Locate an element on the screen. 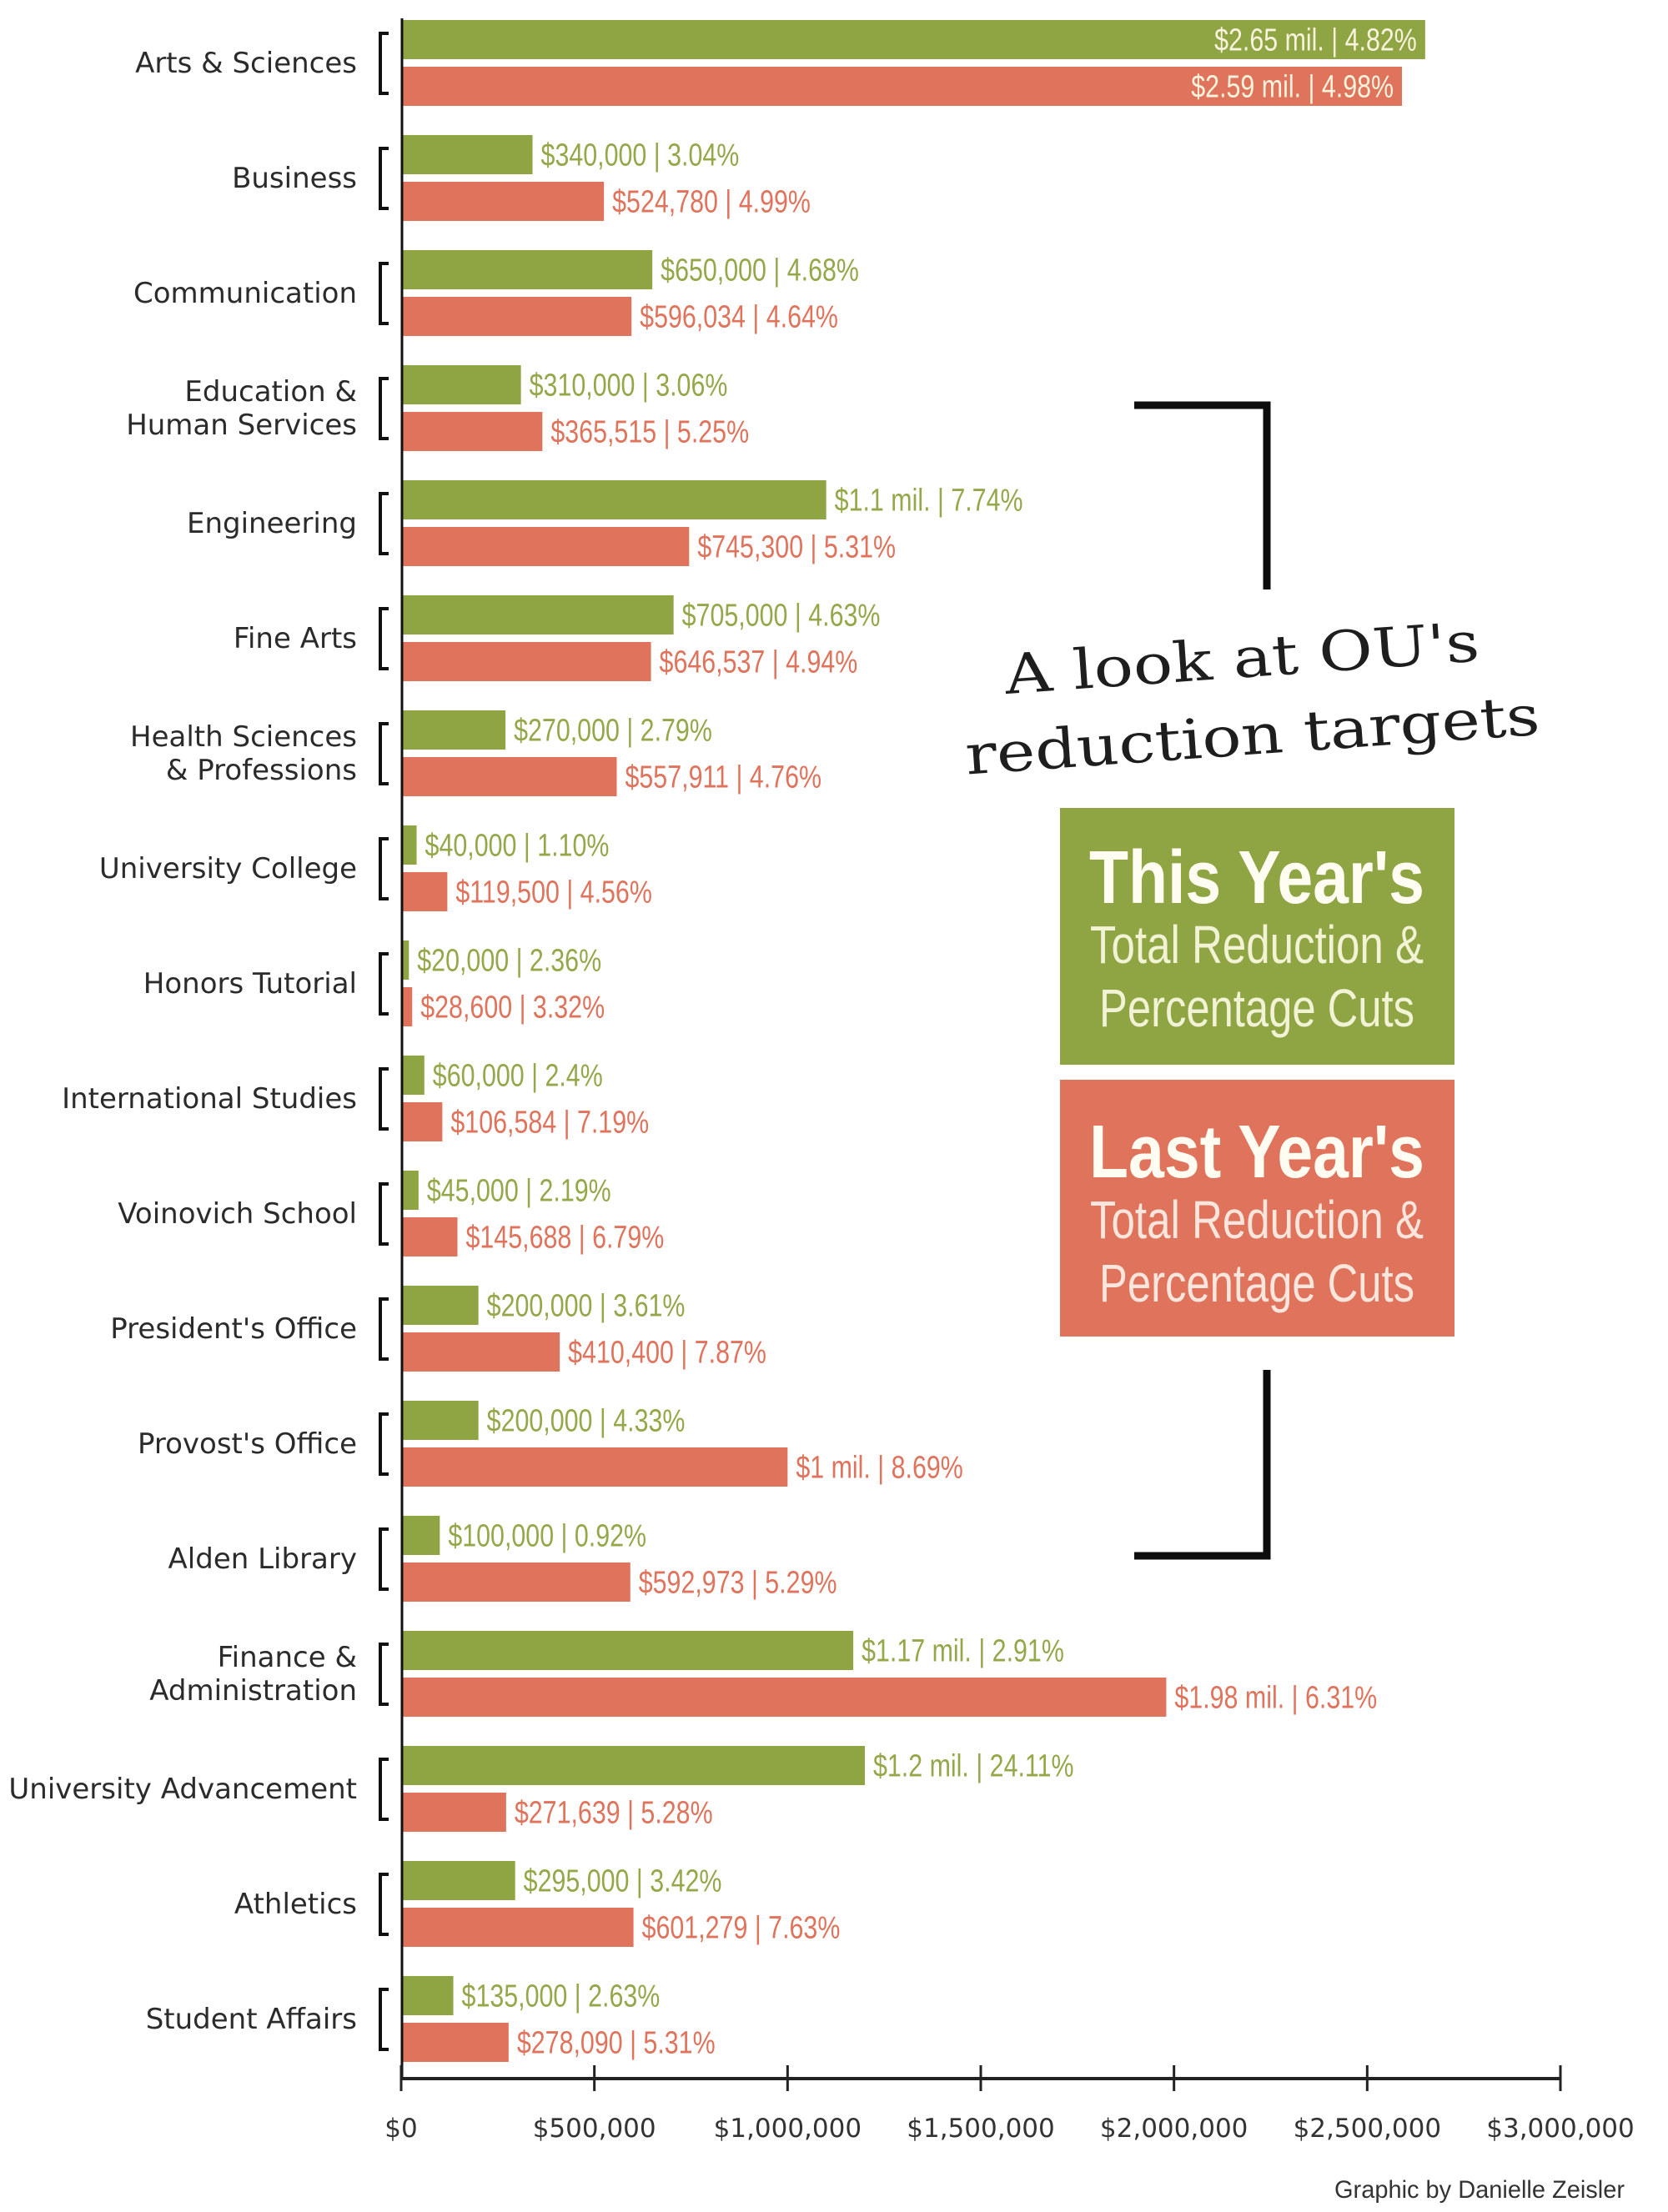 The image size is (1668, 2212). data-label-last-year: $596,034 | 4.64% is located at coordinates (739, 316).